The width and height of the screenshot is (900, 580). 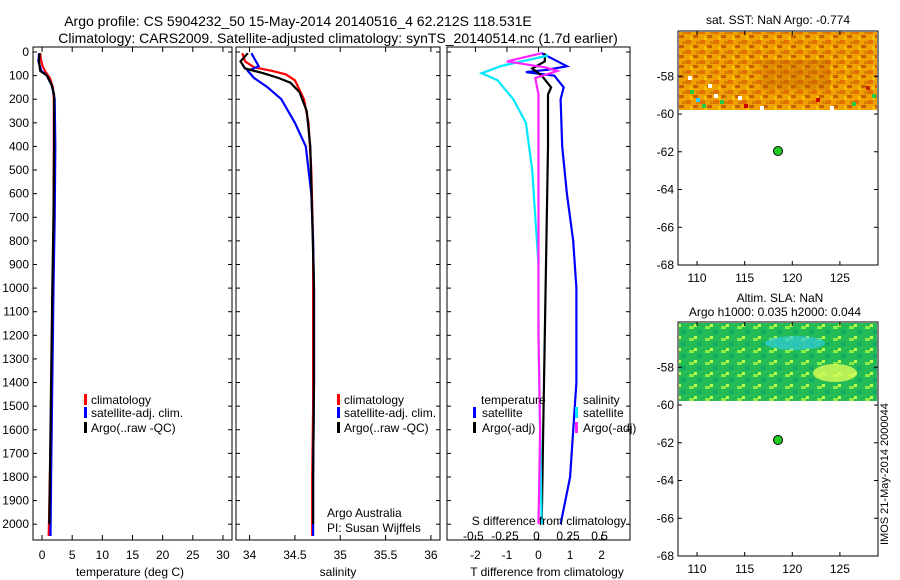 What do you see at coordinates (696, 278) in the screenshot?
I see `map-x-tick-label: 110` at bounding box center [696, 278].